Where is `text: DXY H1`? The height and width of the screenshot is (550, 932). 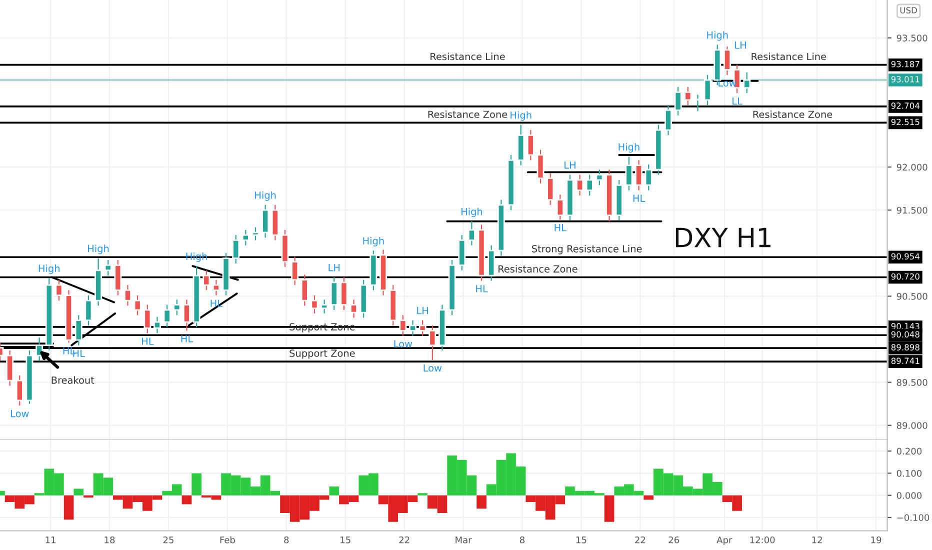 text: DXY H1 is located at coordinates (723, 238).